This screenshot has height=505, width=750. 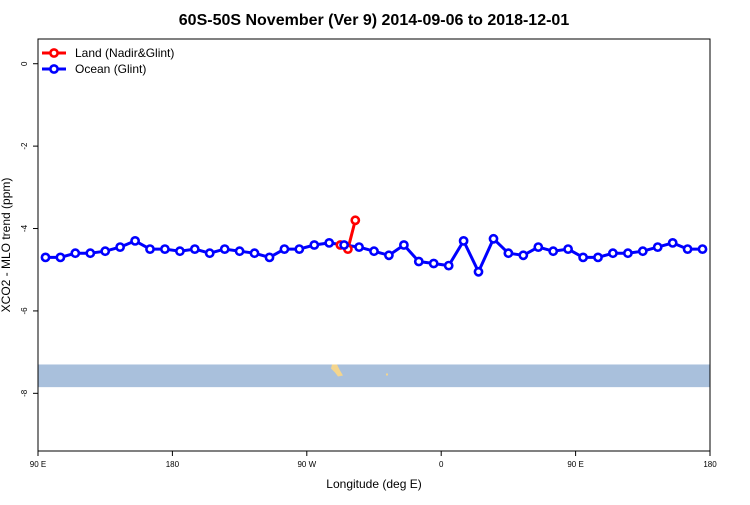 What do you see at coordinates (24, 228) in the screenshot?
I see `y-tick-label: -4` at bounding box center [24, 228].